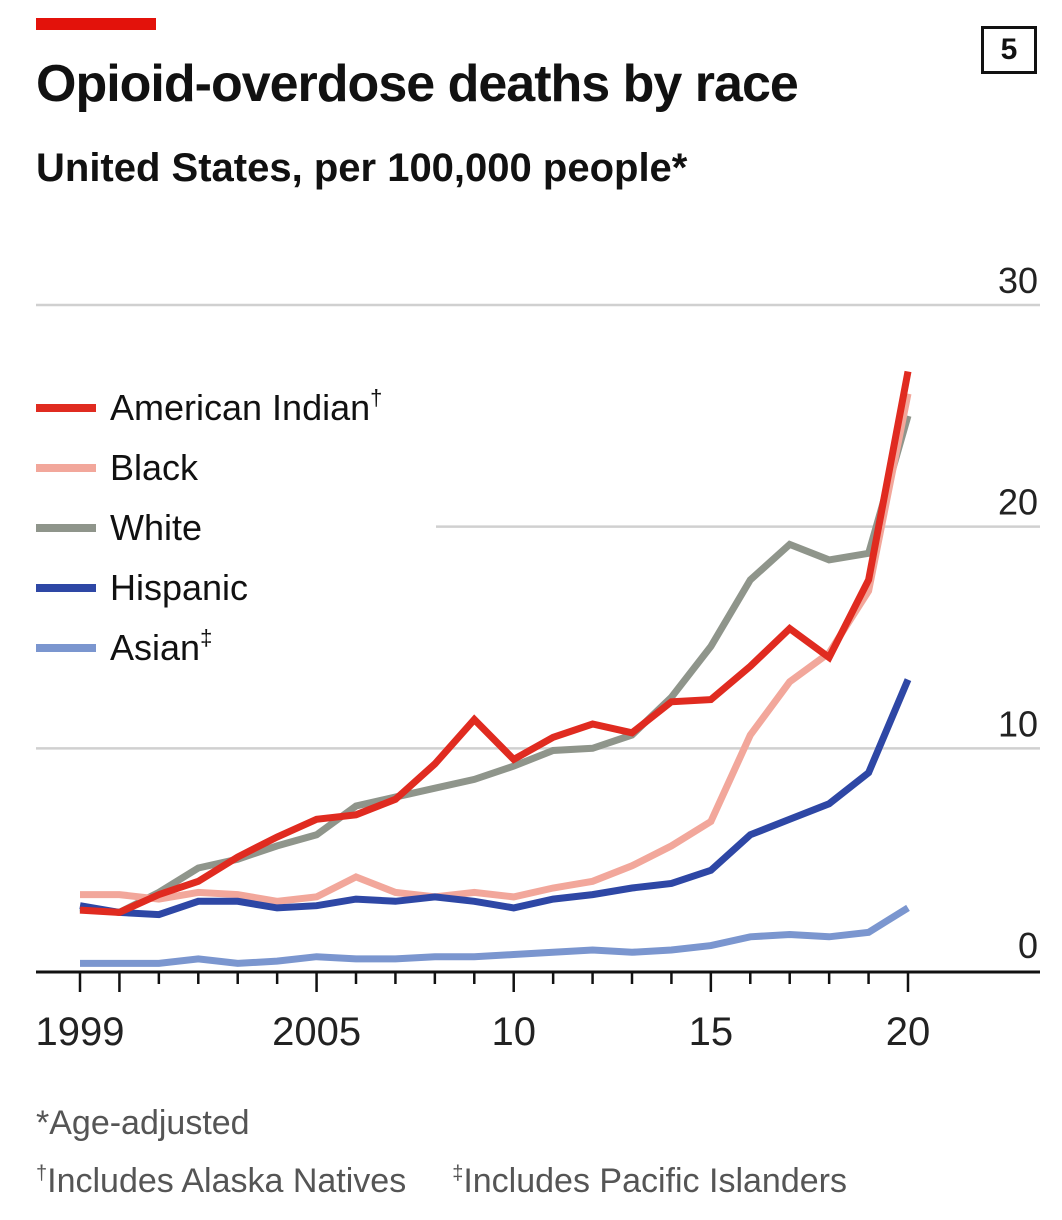 Image resolution: width=1062 pixels, height=1220 pixels. What do you see at coordinates (96, 24) in the screenshot?
I see `accent-bar` at bounding box center [96, 24].